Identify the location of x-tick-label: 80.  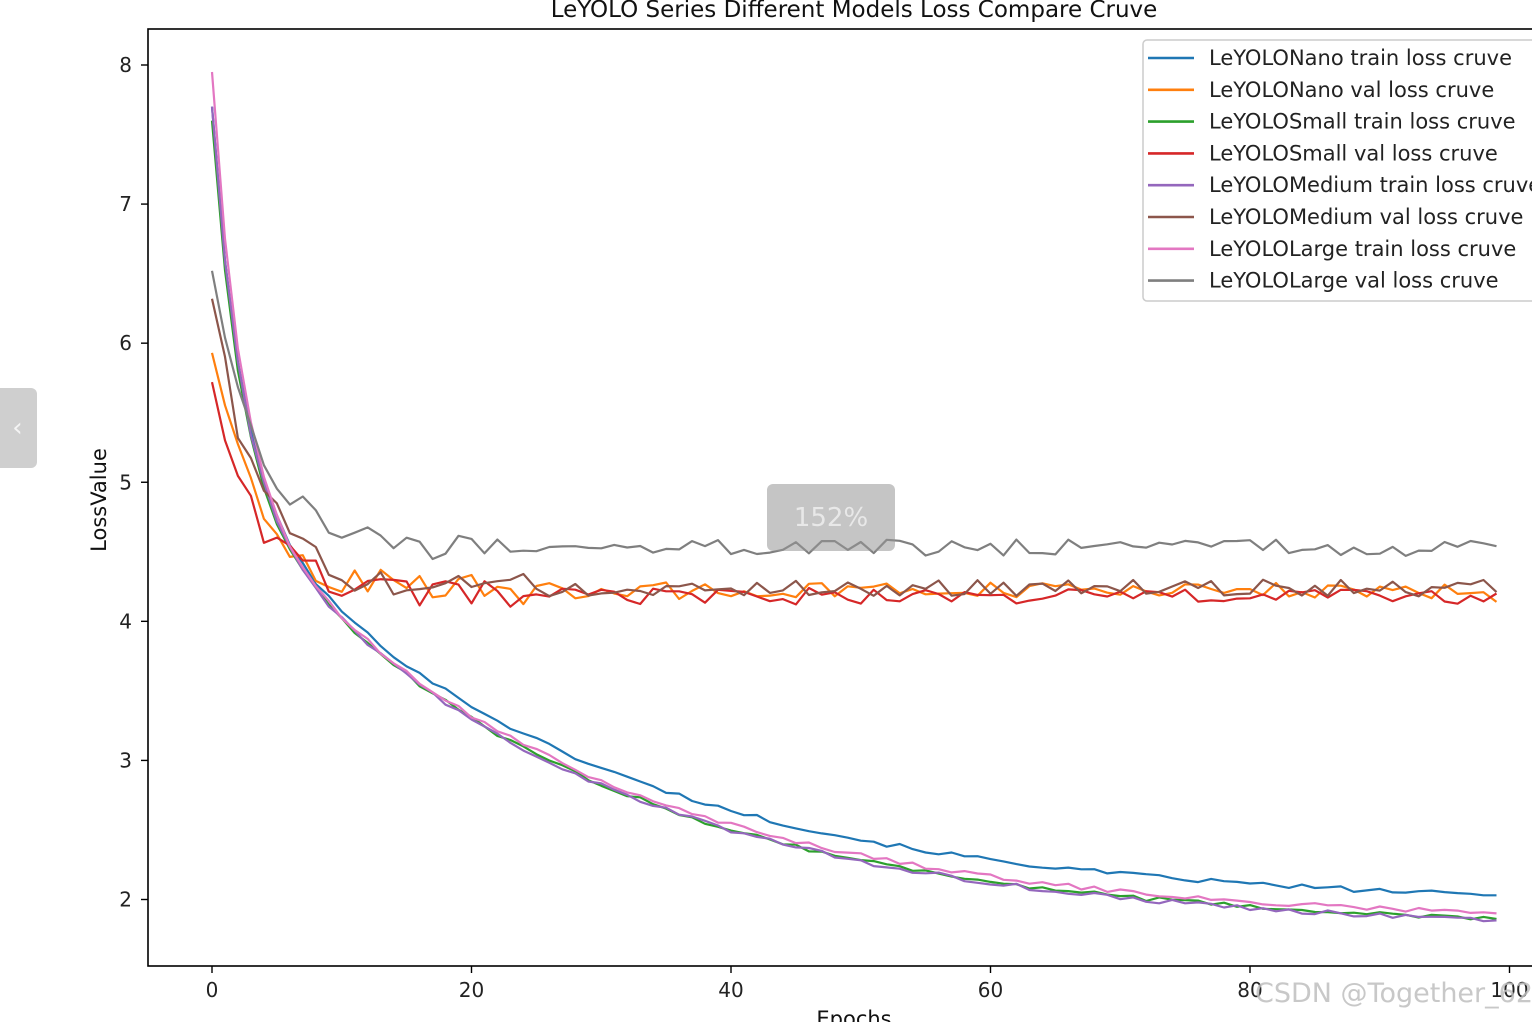
(1249, 990).